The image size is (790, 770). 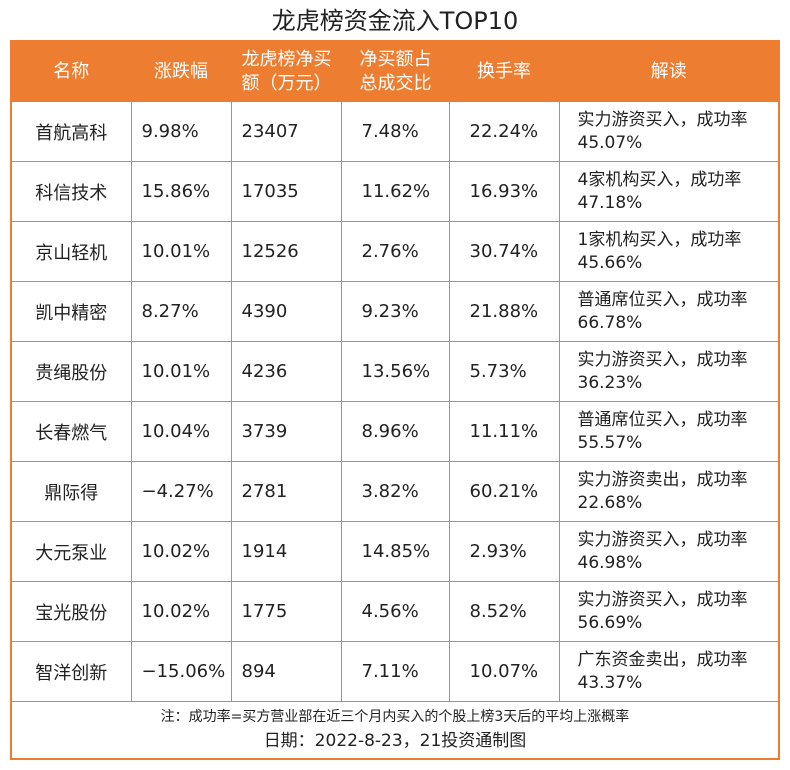 What do you see at coordinates (181, 71) in the screenshot?
I see `header-change: 涨跌幅` at bounding box center [181, 71].